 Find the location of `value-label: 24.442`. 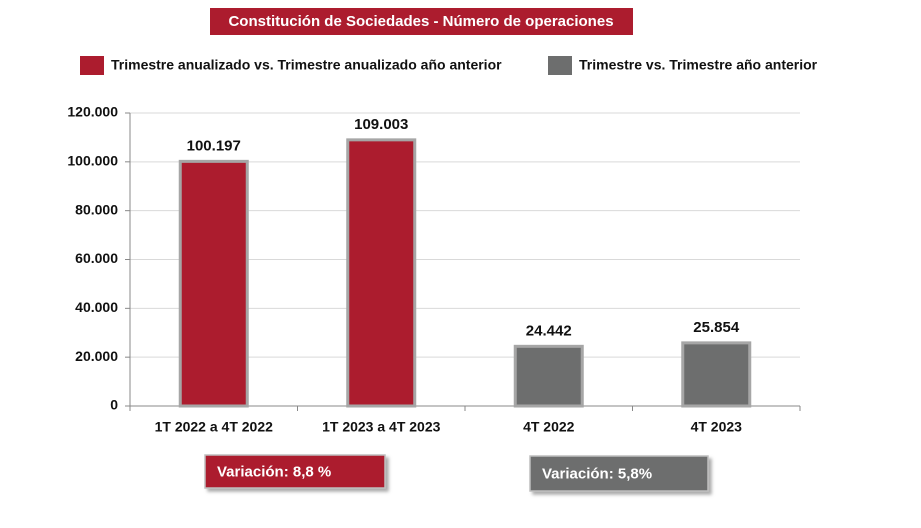

value-label: 24.442 is located at coordinates (549, 330).